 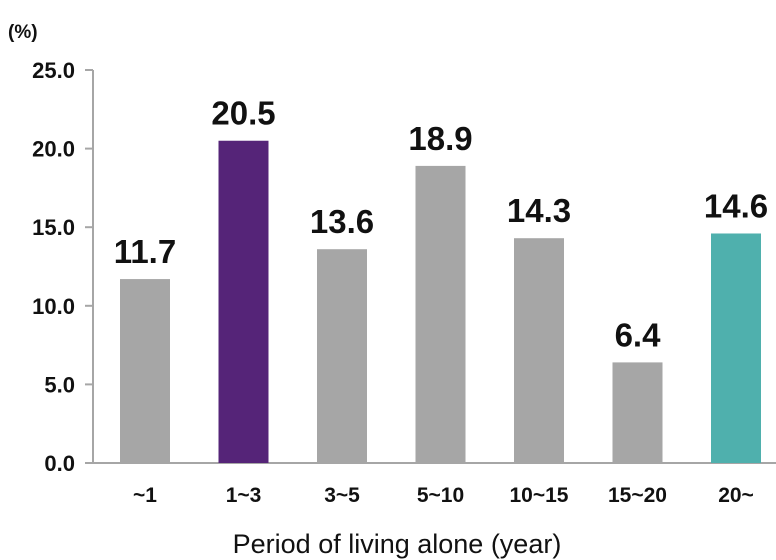 What do you see at coordinates (62, 267) in the screenshot?
I see `y-axis-ticks: 0.0 5.0 10.0 15.0 20.0 25.0` at bounding box center [62, 267].